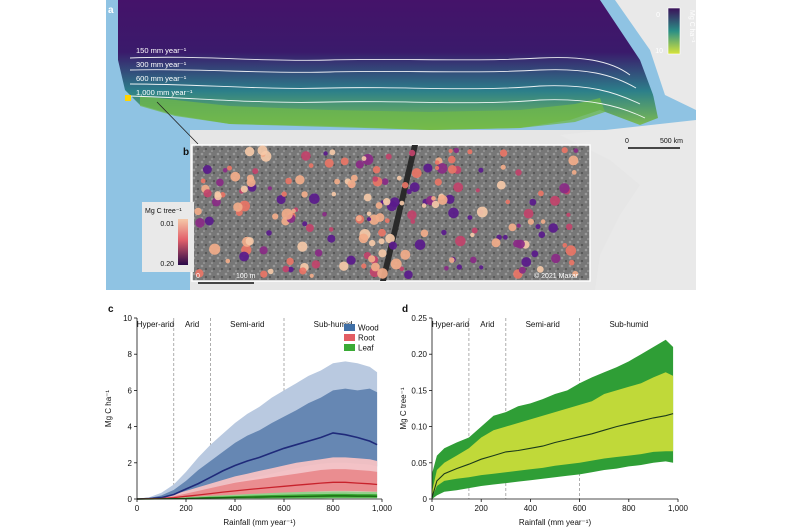 Image resolution: width=801 pixels, height=530 pixels. What do you see at coordinates (130, 463) in the screenshot?
I see `y-tick-label: 2` at bounding box center [130, 463].